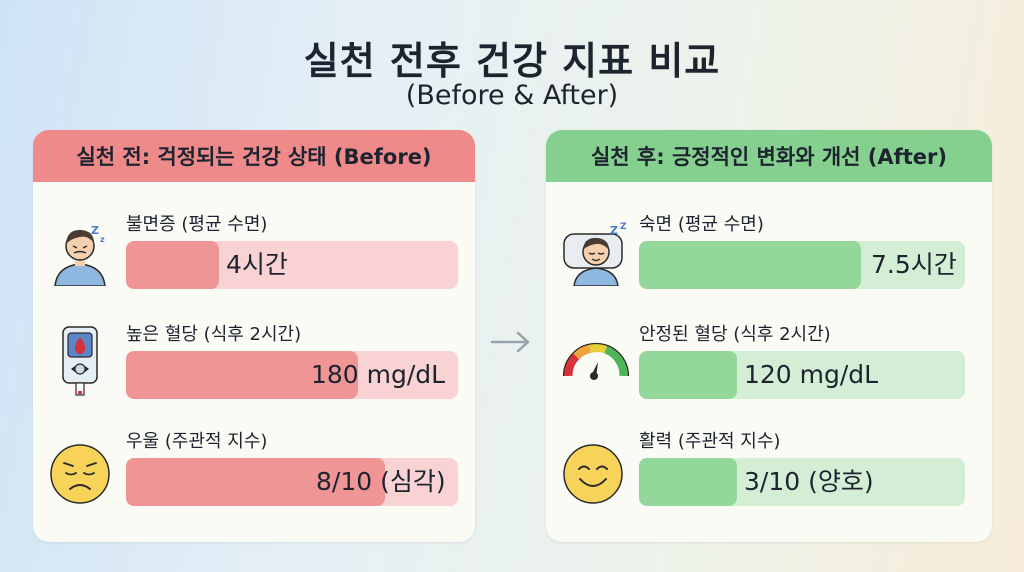  I want to click on after-metric-bar: 120 mg/dL, so click(802, 375).